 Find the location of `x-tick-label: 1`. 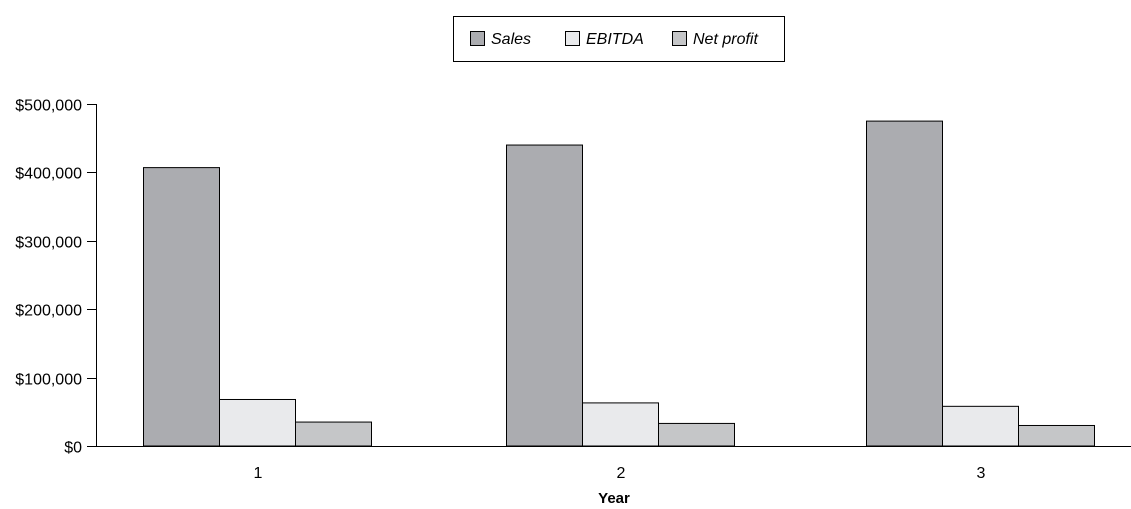

x-tick-label: 1 is located at coordinates (258, 473).